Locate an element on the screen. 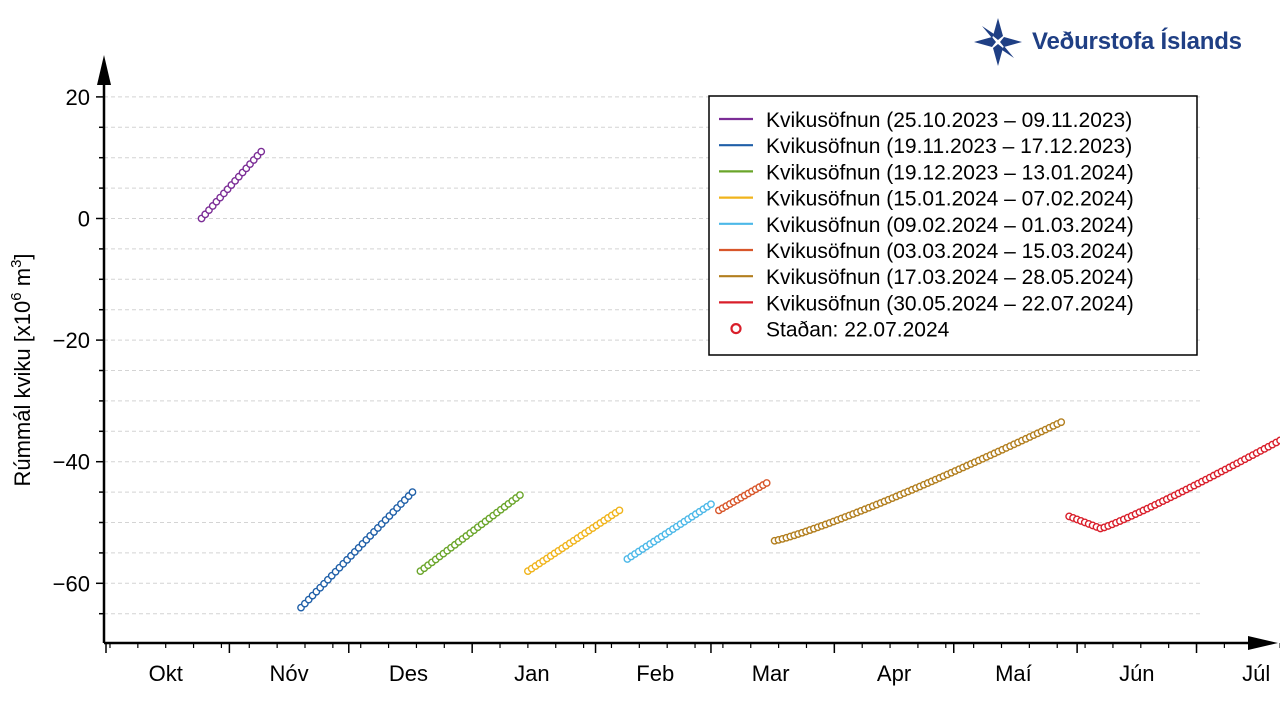 The width and height of the screenshot is (1280, 720). y-axis-label: Rúmmál kviku [x106 m3] is located at coordinates (21, 369).